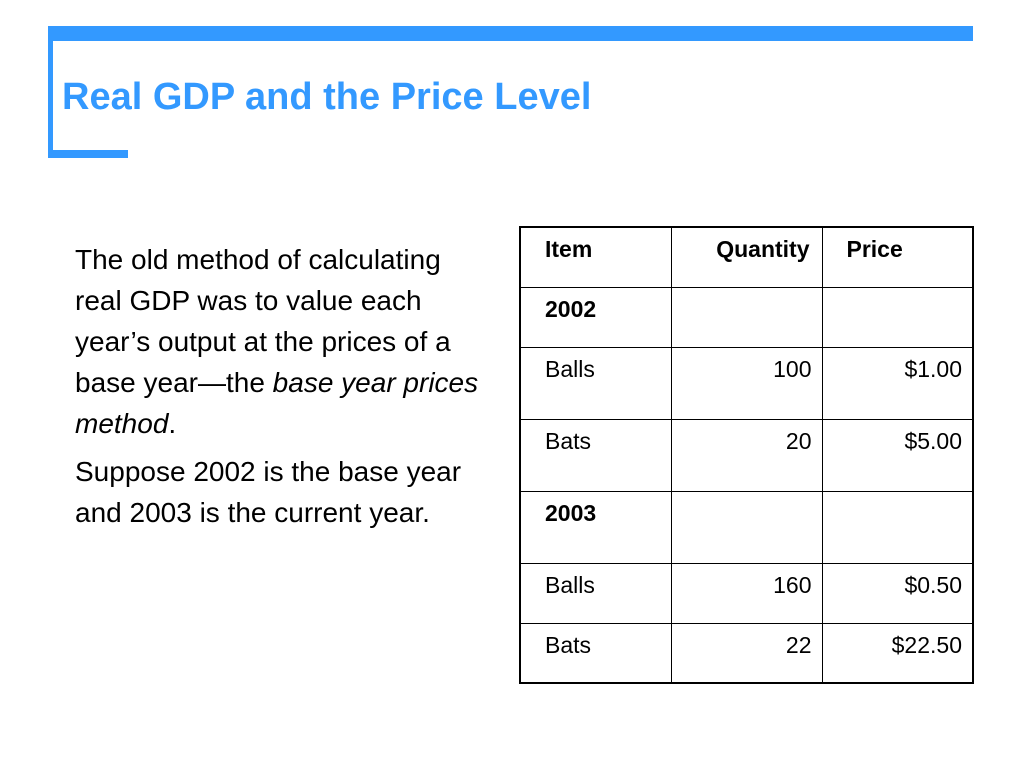  Describe the element at coordinates (897, 455) in the screenshot. I see `row-price: $5.00` at that location.